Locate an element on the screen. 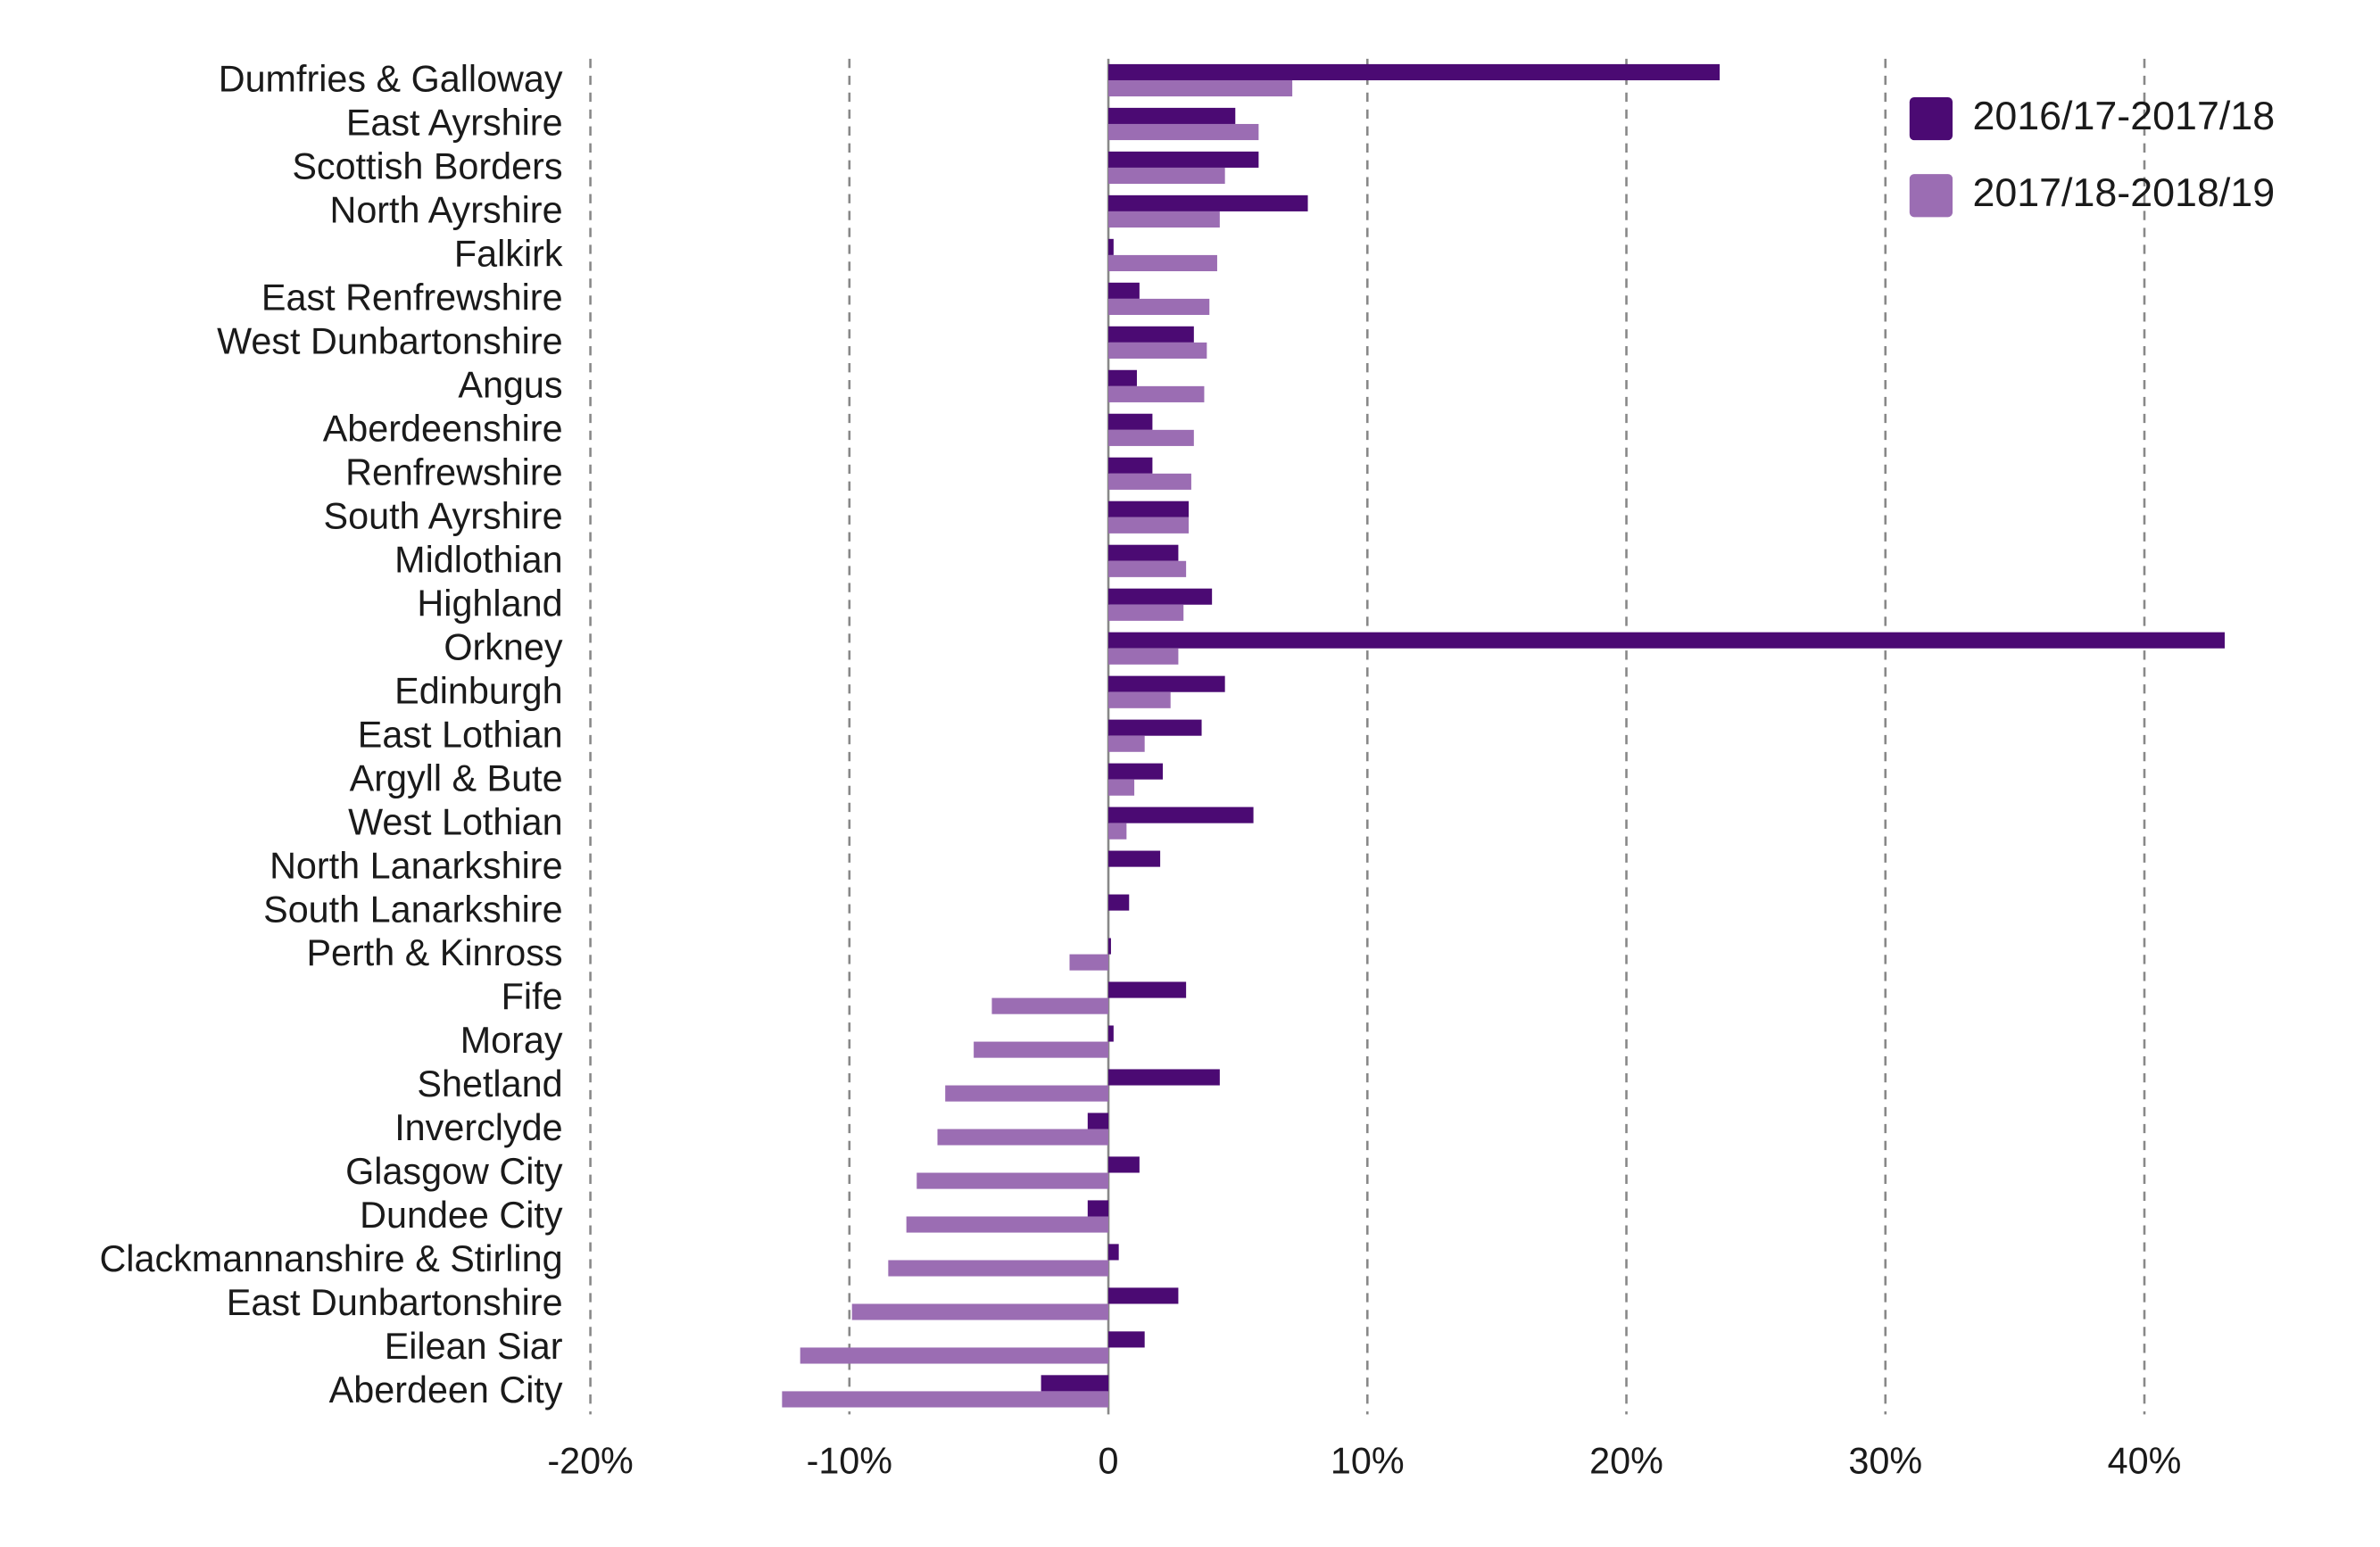 This screenshot has width=2380, height=1547. y-tick-label: Clackmannanshire & Stirling is located at coordinates (331, 1258).